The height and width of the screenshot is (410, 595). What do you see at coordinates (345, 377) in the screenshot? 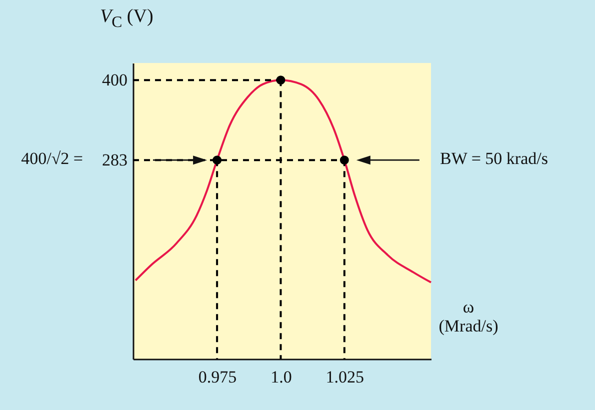
I see `x-tick-label: 1.025` at bounding box center [345, 377].